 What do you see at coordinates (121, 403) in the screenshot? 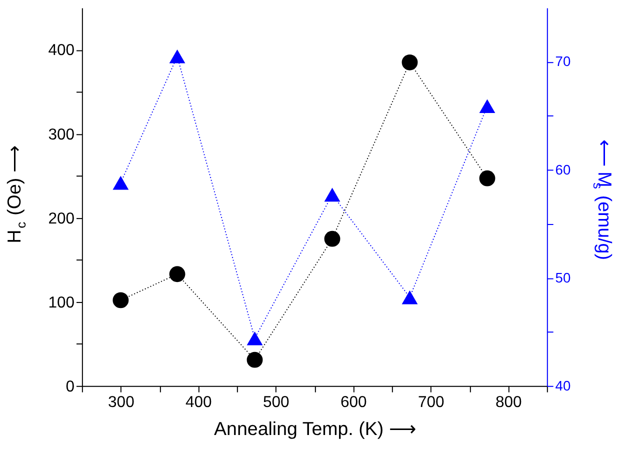
I see `x-tick-label: 300` at bounding box center [121, 403].